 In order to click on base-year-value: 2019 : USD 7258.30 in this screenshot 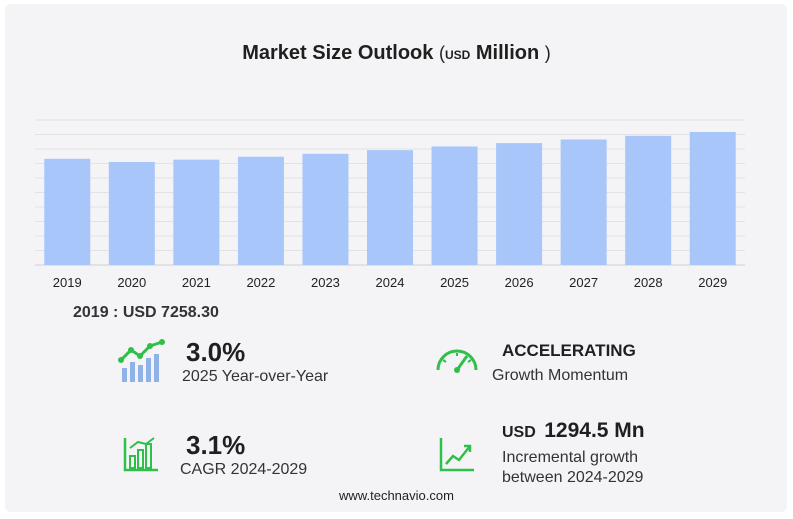, I will do `click(146, 312)`.